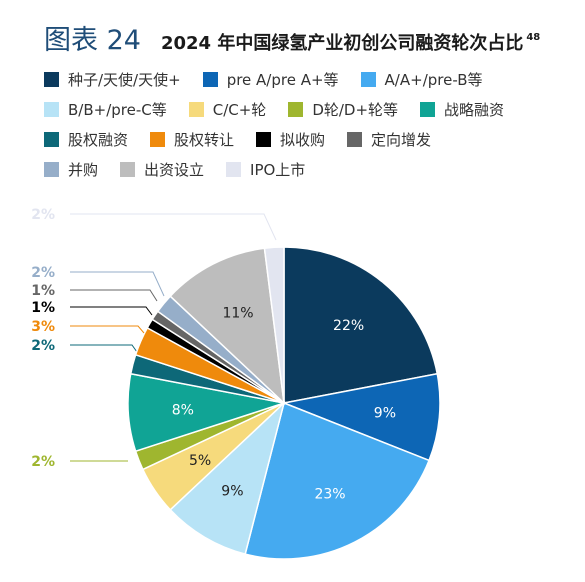 The width and height of the screenshot is (585, 582). Describe the element at coordinates (314, 169) in the screenshot. I see `legend-row: 并购 出资设立 IPO上市` at that location.